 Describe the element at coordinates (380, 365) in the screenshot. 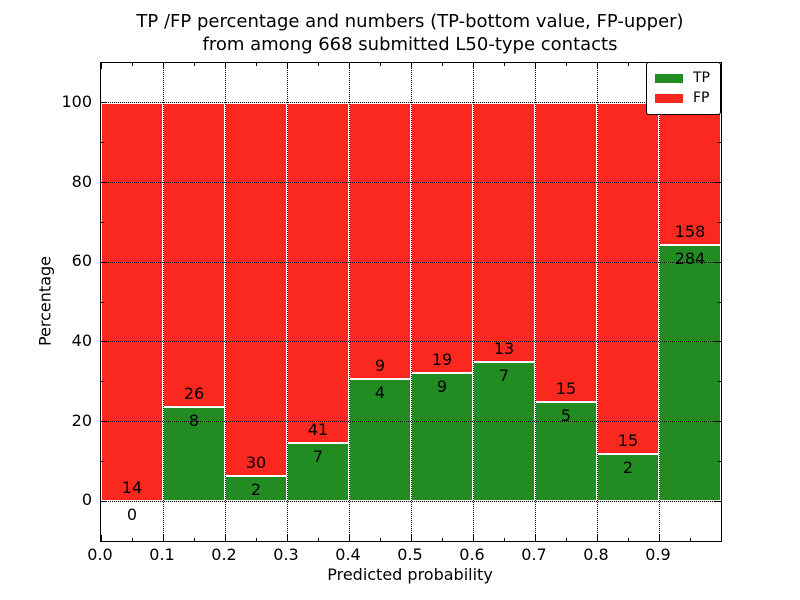

I see `fp-count-label: 9` at that location.